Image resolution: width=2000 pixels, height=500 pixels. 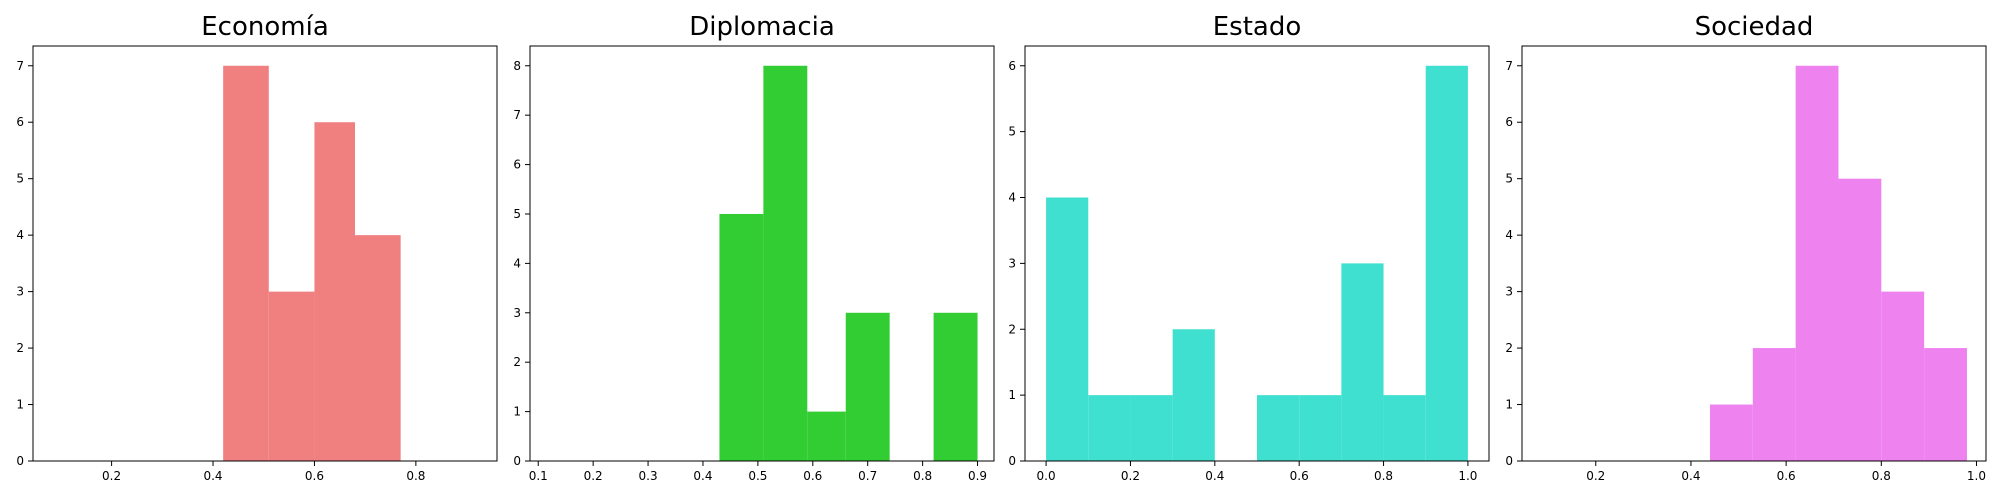 I want to click on chart-title: Estado, so click(x=1257, y=27).